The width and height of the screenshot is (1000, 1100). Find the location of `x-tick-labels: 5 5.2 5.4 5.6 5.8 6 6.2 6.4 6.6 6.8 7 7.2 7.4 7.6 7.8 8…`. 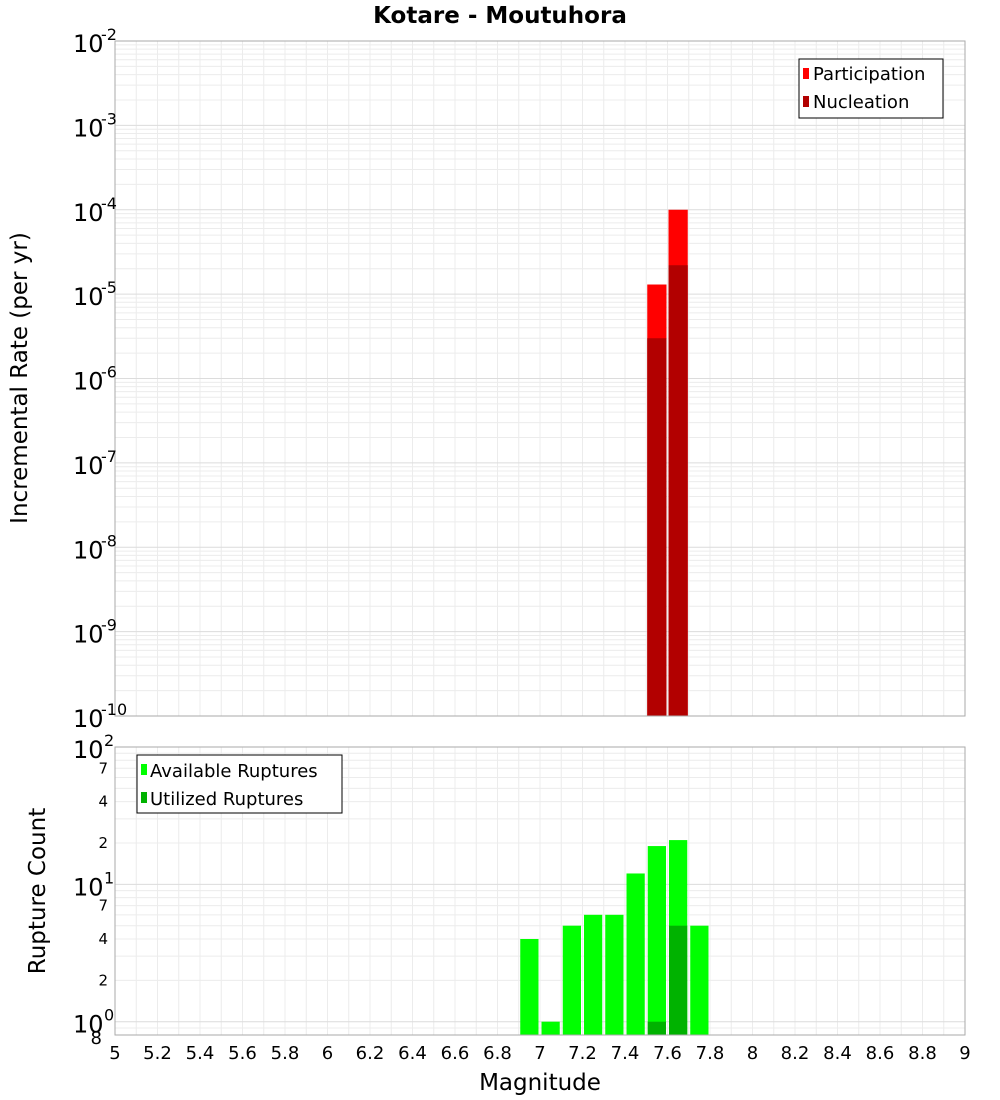

x-tick-labels: 5 5.2 5.4 5.6 5.8 6 6.2 6.4 6.6 6.8 7 7.2 7.4 7.6 7.8 8… is located at coordinates (539, 1053).